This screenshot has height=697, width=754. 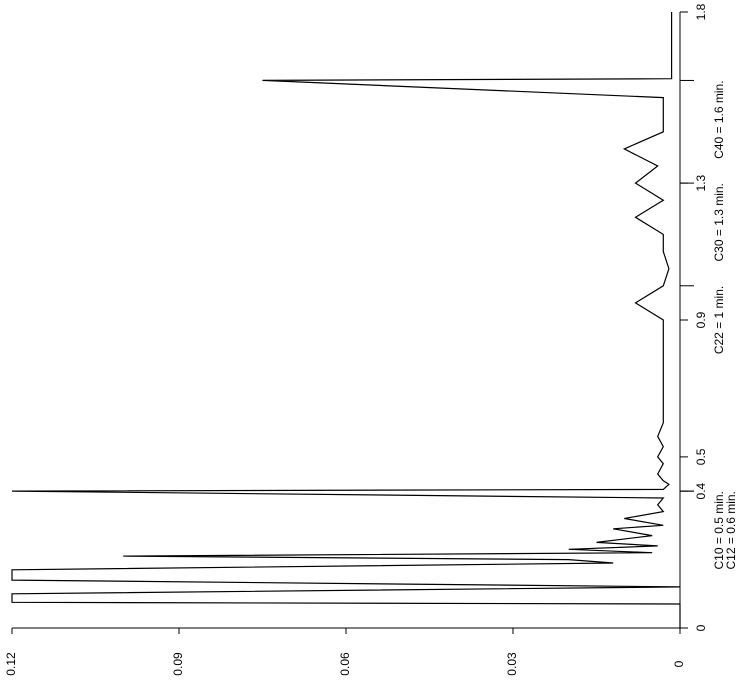 What do you see at coordinates (345, 664) in the screenshot?
I see `y-tick-label-2: 0.06` at bounding box center [345, 664].